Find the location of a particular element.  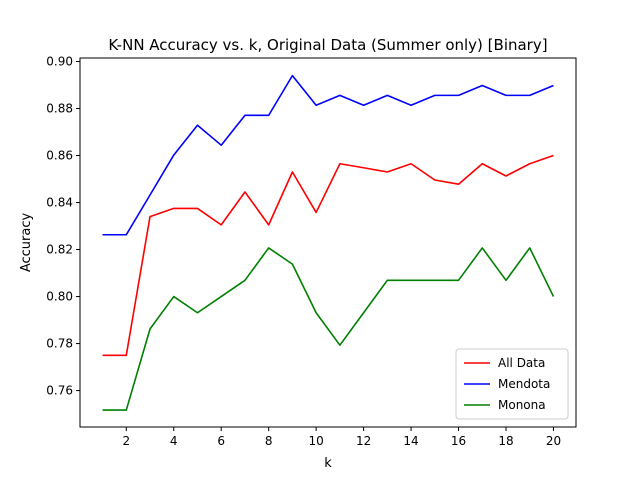

y-tick-label: 0.90 is located at coordinates (59, 62).